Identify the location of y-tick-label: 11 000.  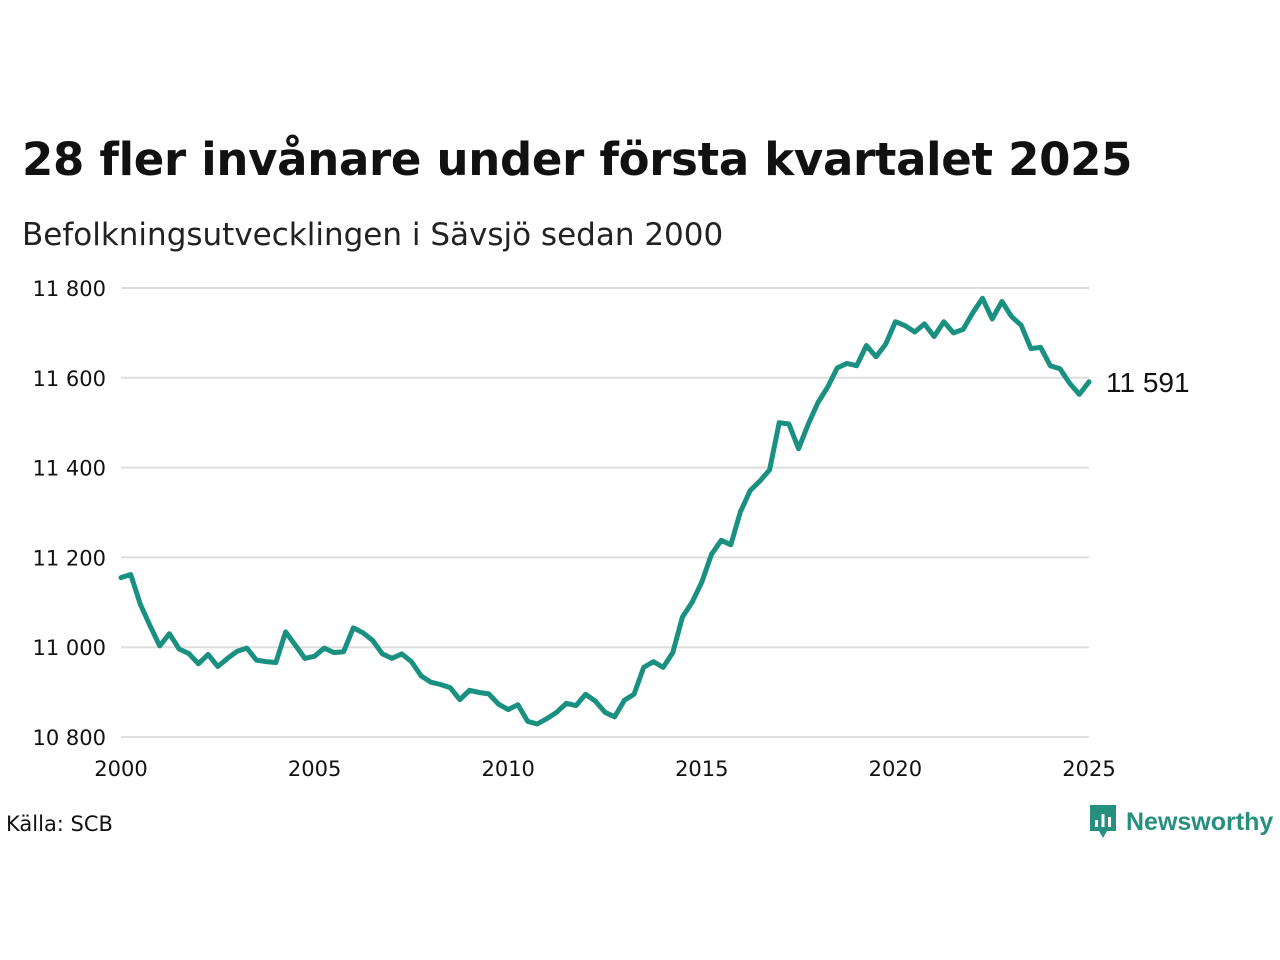
(69, 648).